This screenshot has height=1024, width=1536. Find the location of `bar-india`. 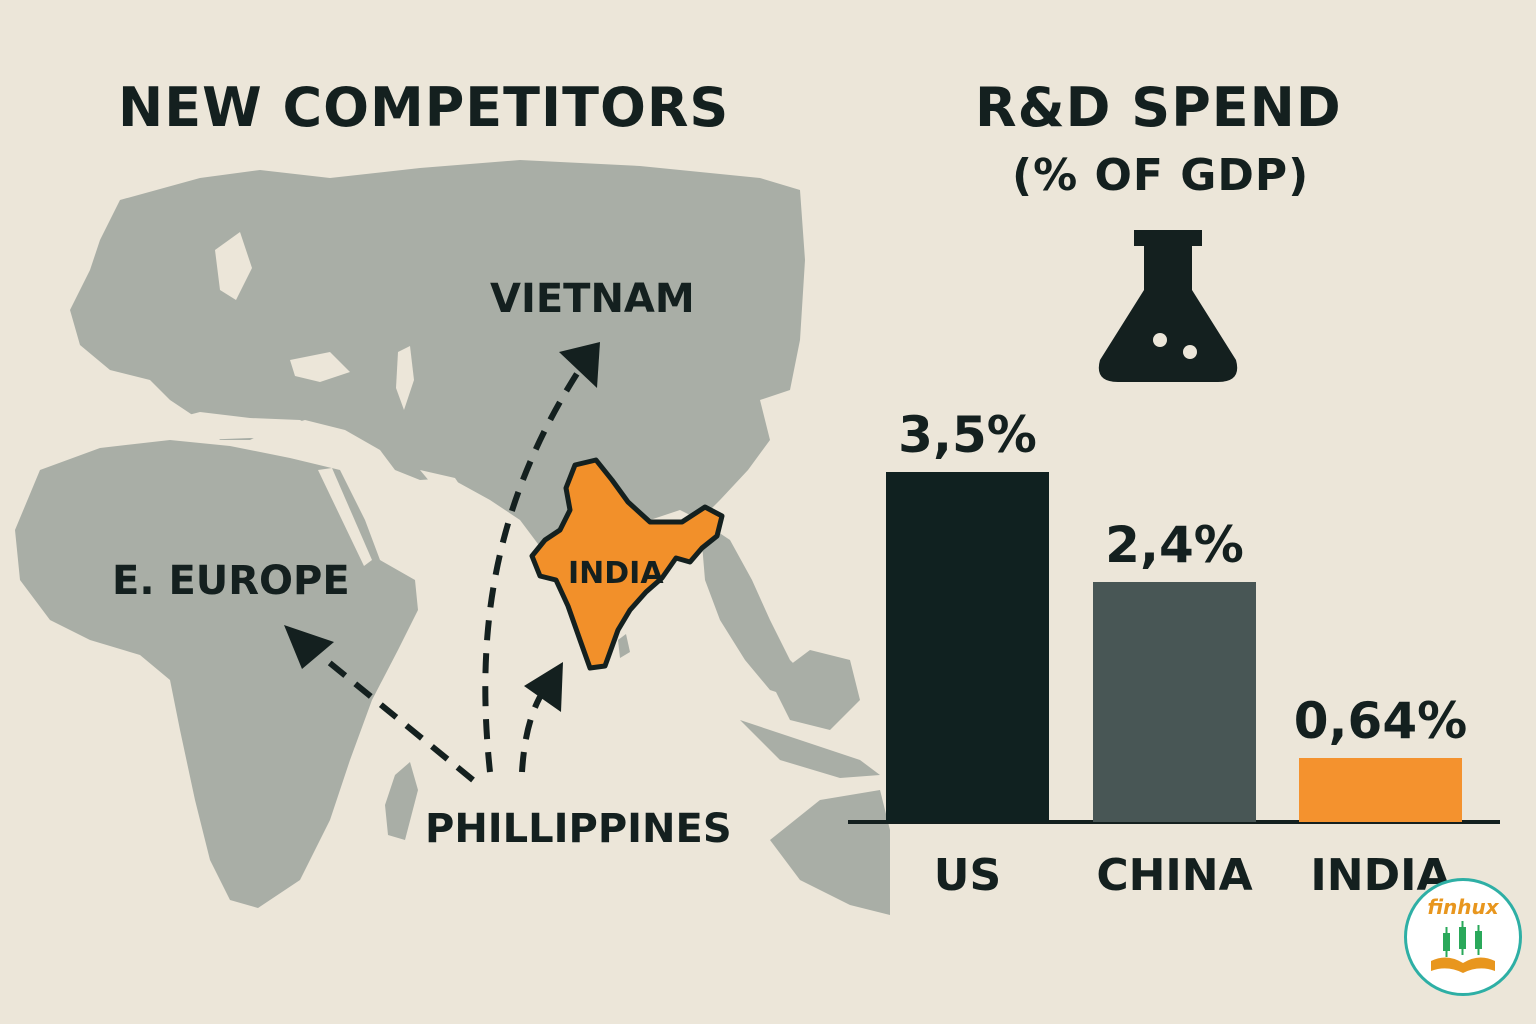

bar-india is located at coordinates (1380, 790).